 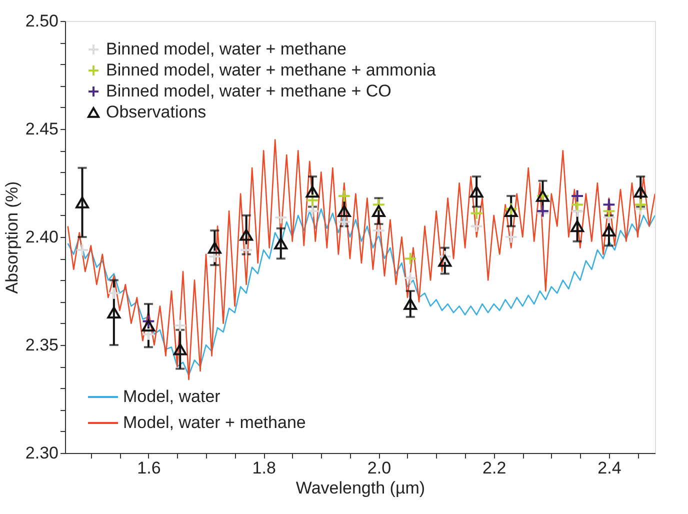 I want to click on legend-label: Observations, so click(x=156, y=112).